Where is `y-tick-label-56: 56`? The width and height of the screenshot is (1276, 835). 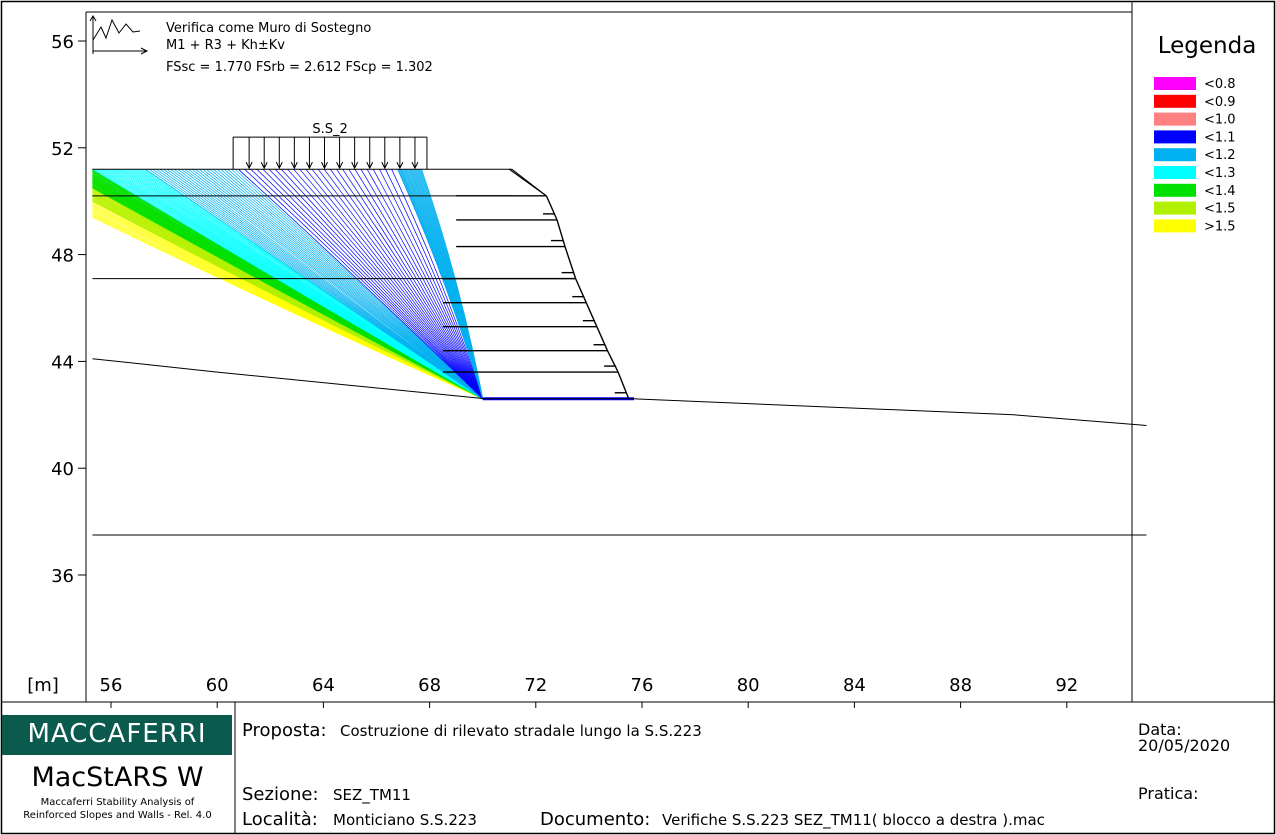 y-tick-label-56: 56 is located at coordinates (62, 42).